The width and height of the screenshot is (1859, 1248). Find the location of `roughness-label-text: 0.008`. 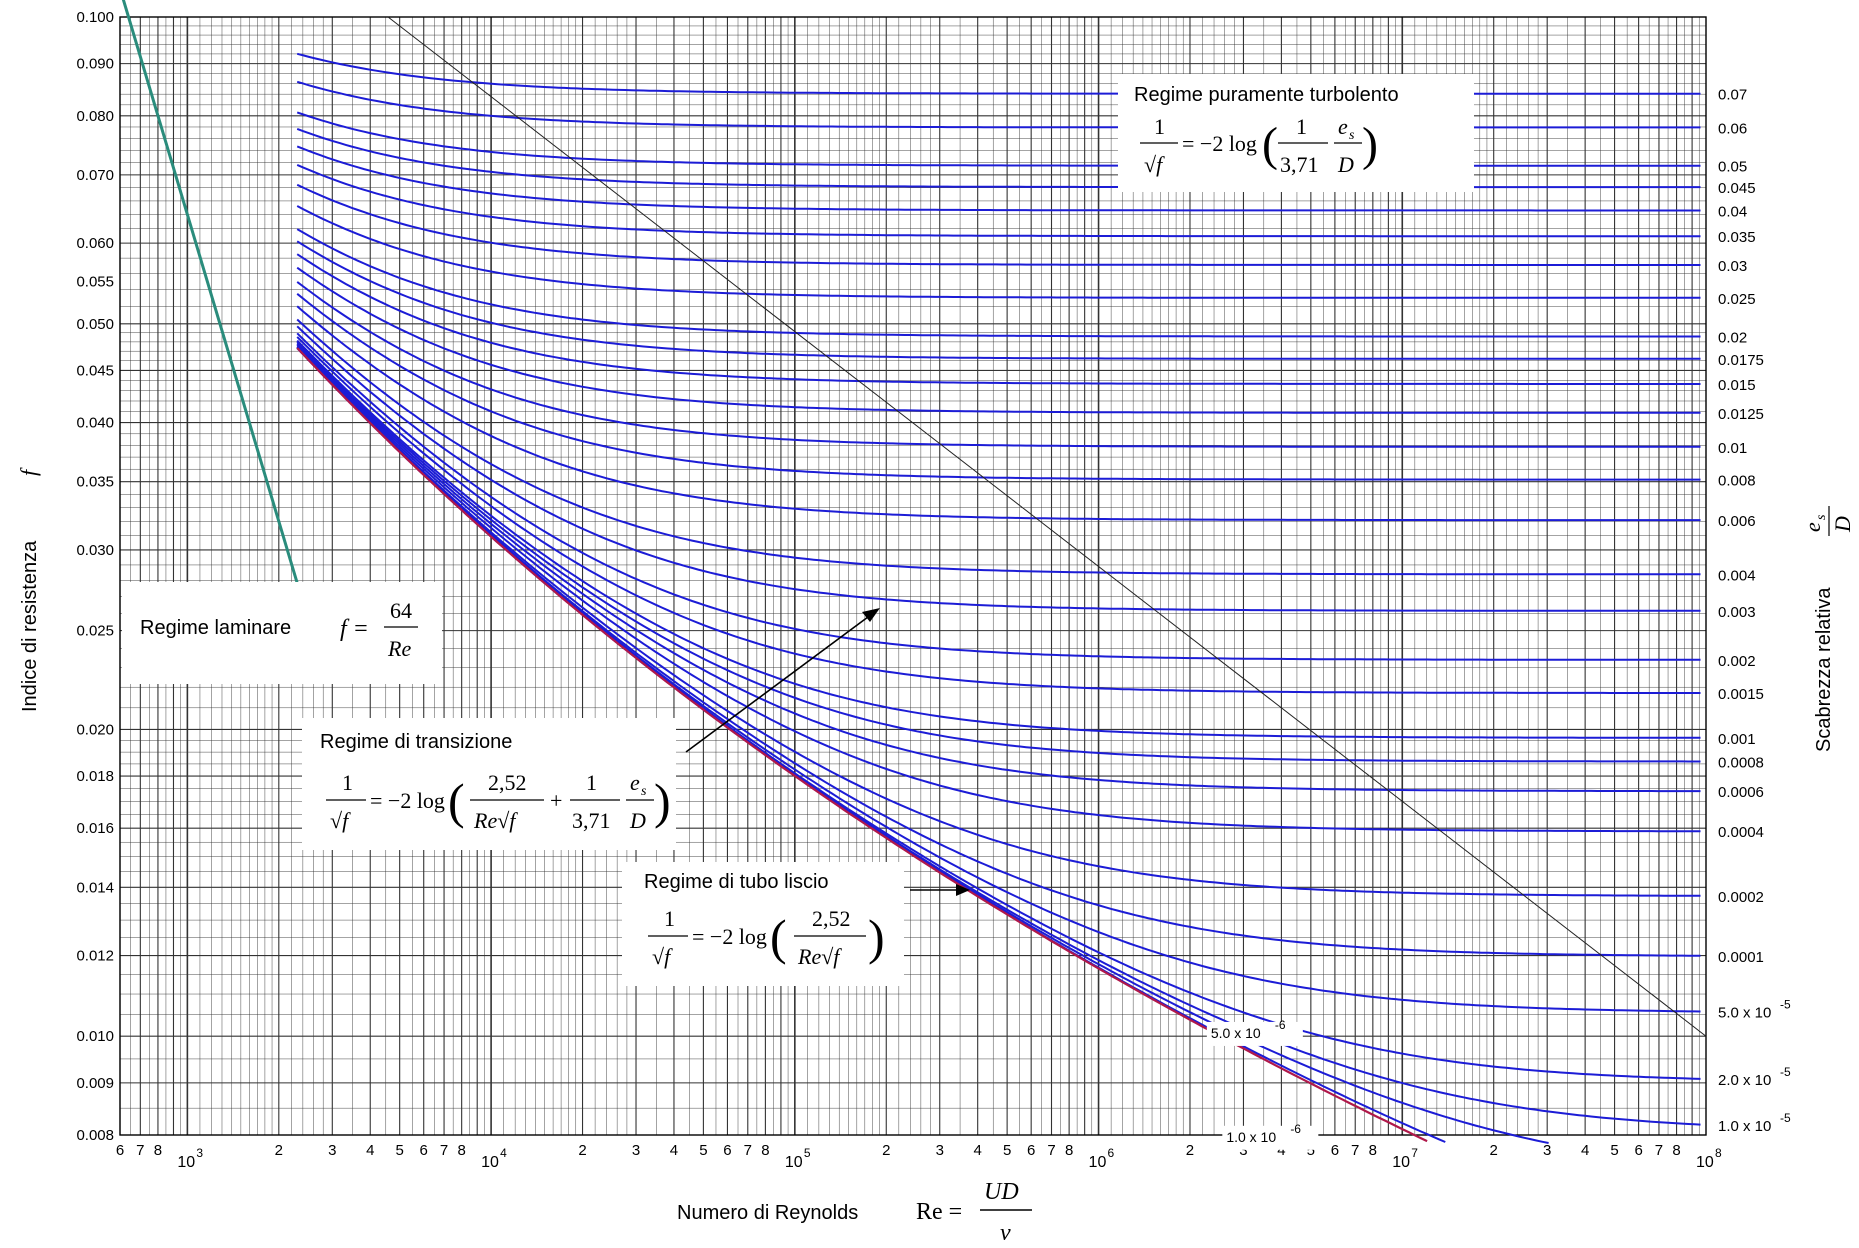

roughness-label-text: 0.008 is located at coordinates (1737, 481).